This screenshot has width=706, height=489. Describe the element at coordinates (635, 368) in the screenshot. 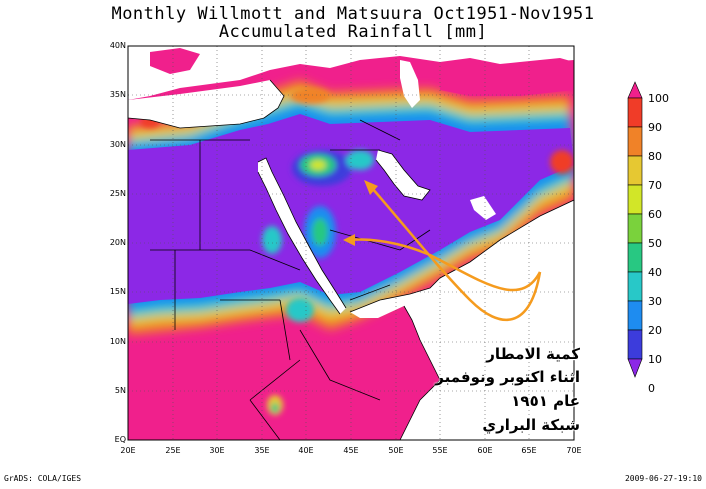

I see `colorbar-bottom-arrow` at that location.